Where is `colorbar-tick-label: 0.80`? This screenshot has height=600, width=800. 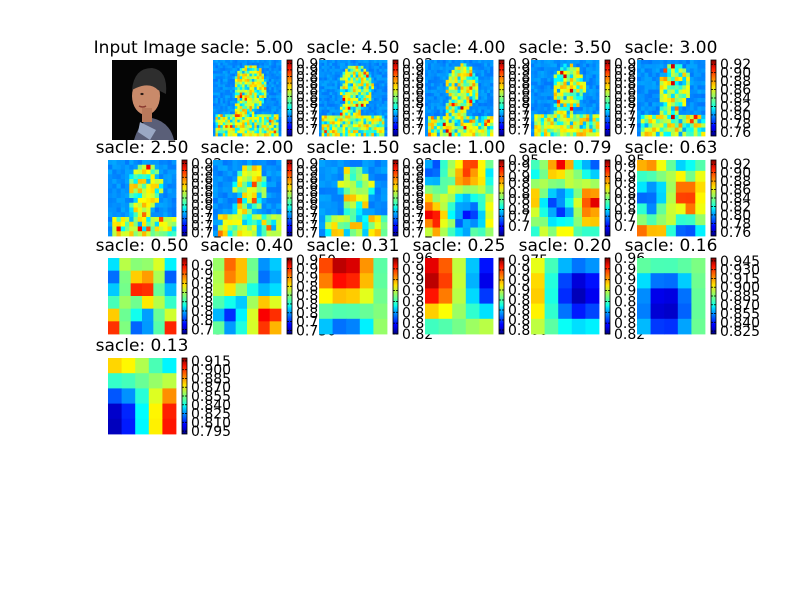
colorbar-tick-label: 0.80 is located at coordinates (735, 116).